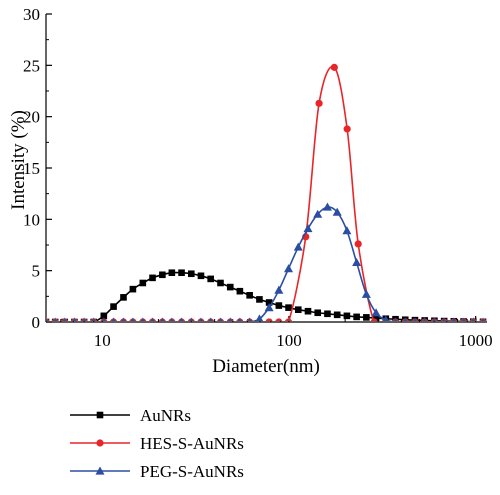 This screenshot has width=500, height=495. What do you see at coordinates (31, 65) in the screenshot?
I see `y-tick-label: 25` at bounding box center [31, 65].